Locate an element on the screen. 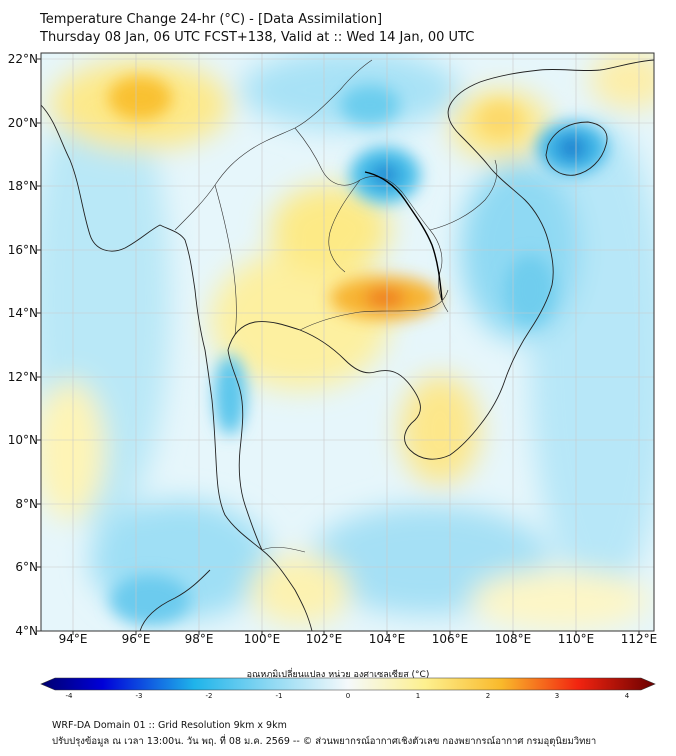 This screenshot has height=756, width=676. lat-label: 22°N is located at coordinates (22, 59).